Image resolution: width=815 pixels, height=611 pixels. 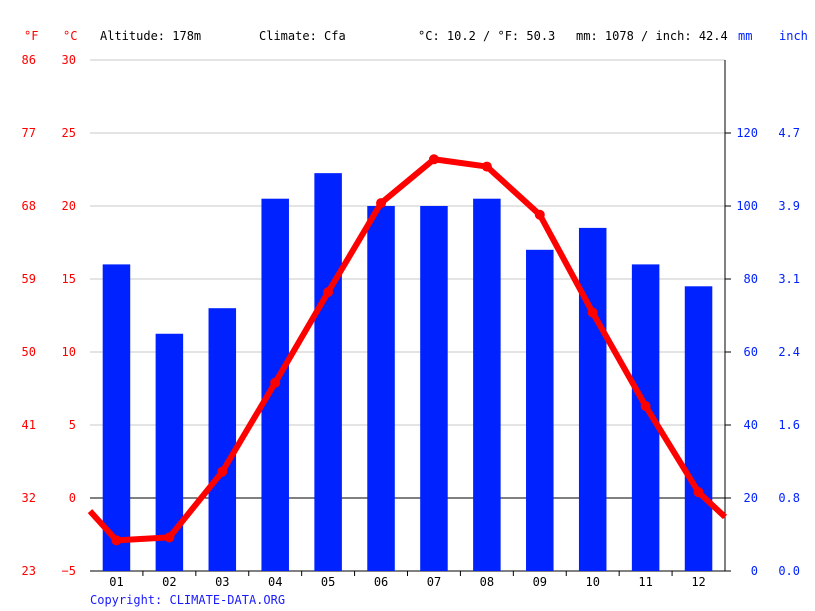 I want to click on month-label: 04, so click(x=275, y=582).